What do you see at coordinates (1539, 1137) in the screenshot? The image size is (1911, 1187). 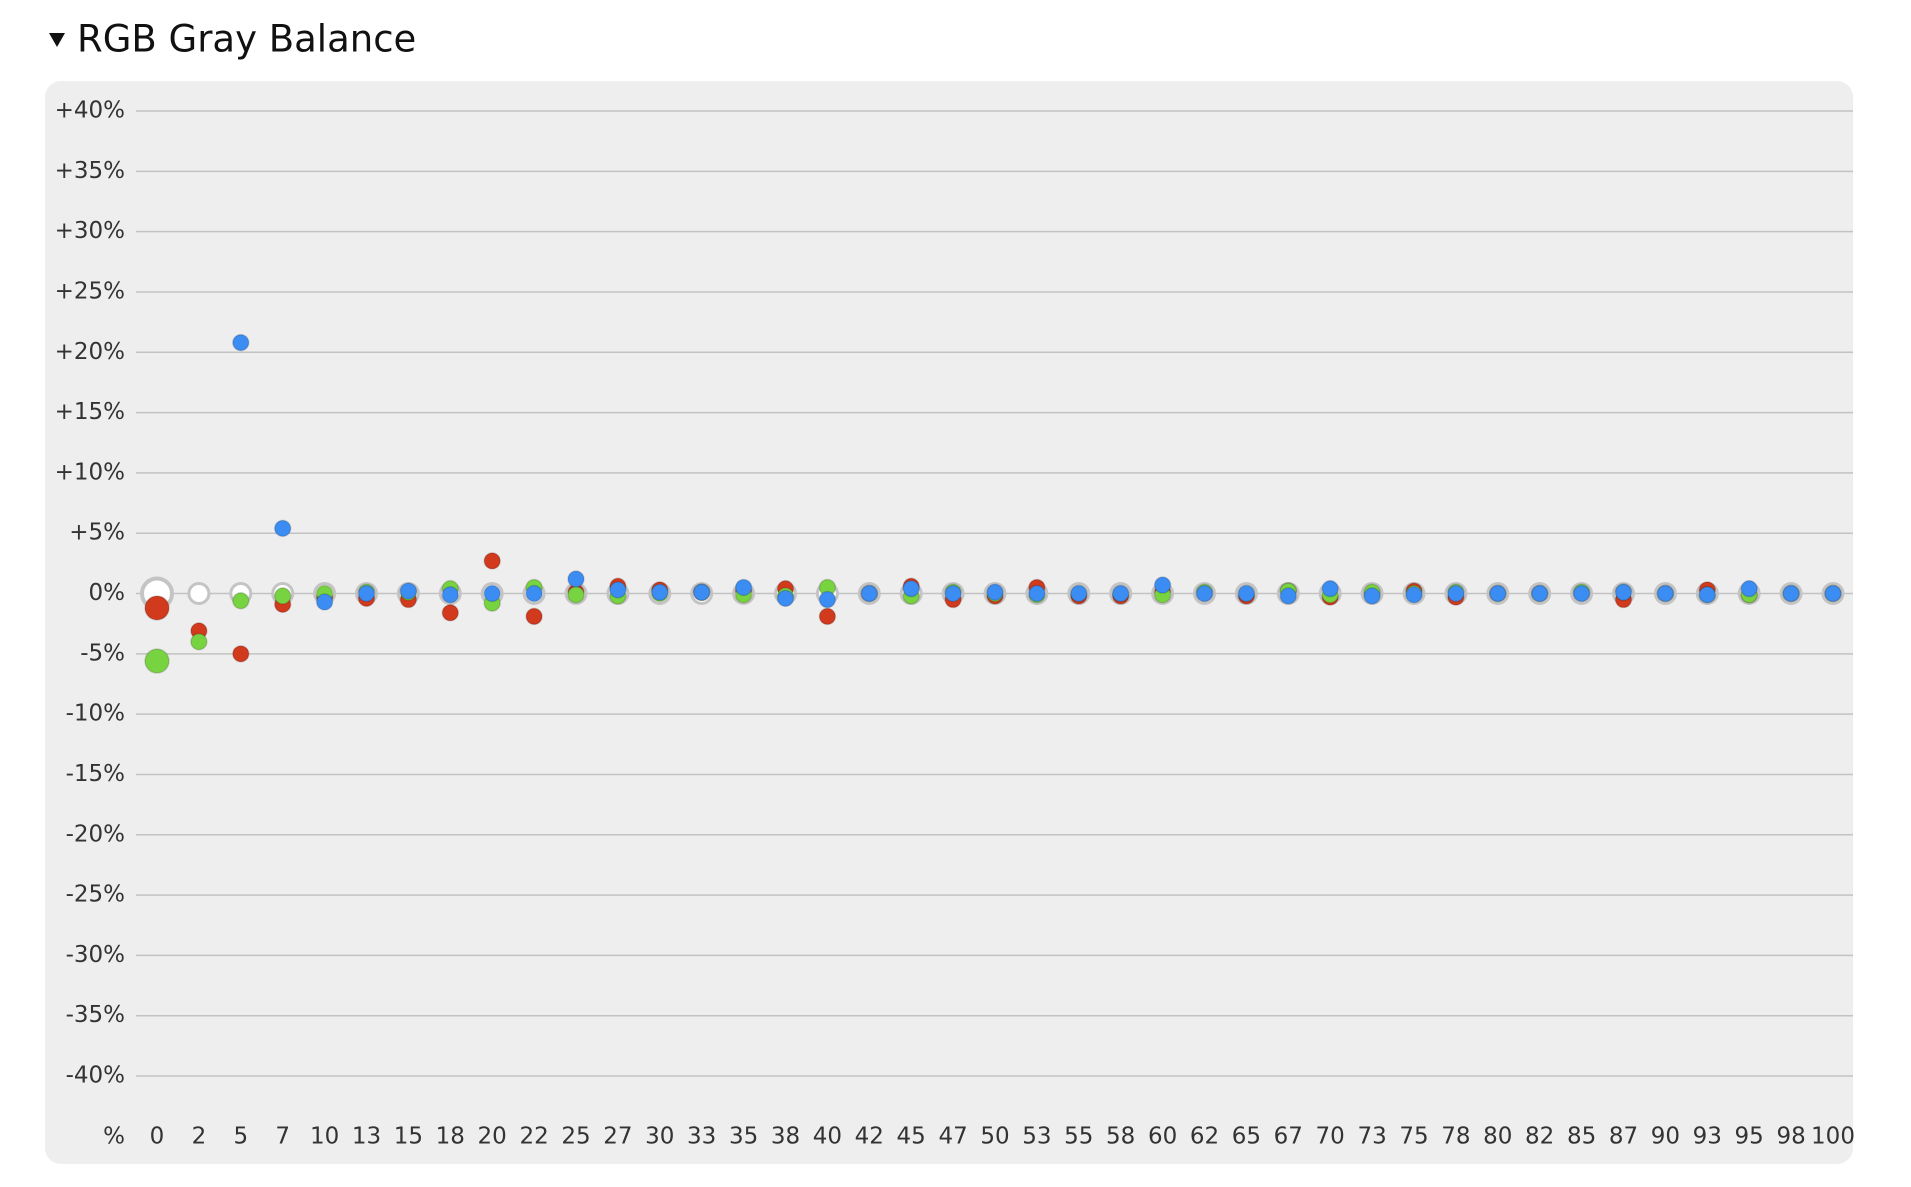 I see `x-tick-label: 82` at bounding box center [1539, 1137].